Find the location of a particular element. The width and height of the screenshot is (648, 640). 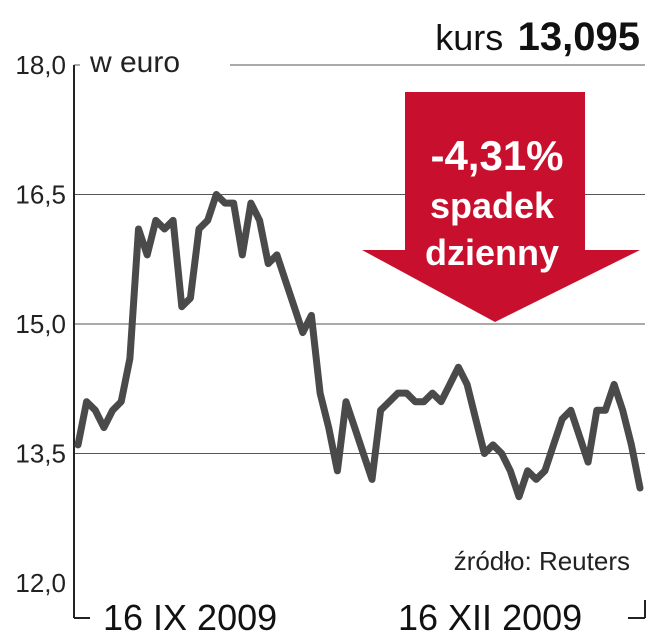

x-label-start: 16 IX 2009 is located at coordinates (190, 617).